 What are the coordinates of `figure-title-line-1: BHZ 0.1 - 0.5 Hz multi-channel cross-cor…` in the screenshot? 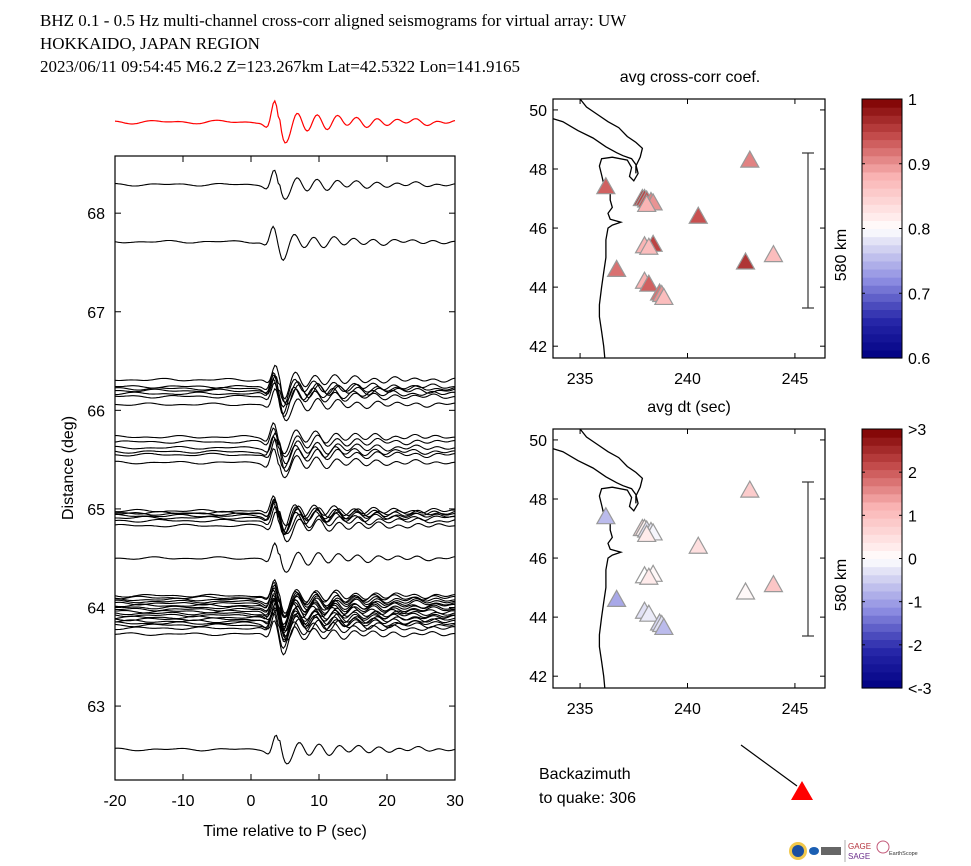 It's located at (333, 20).